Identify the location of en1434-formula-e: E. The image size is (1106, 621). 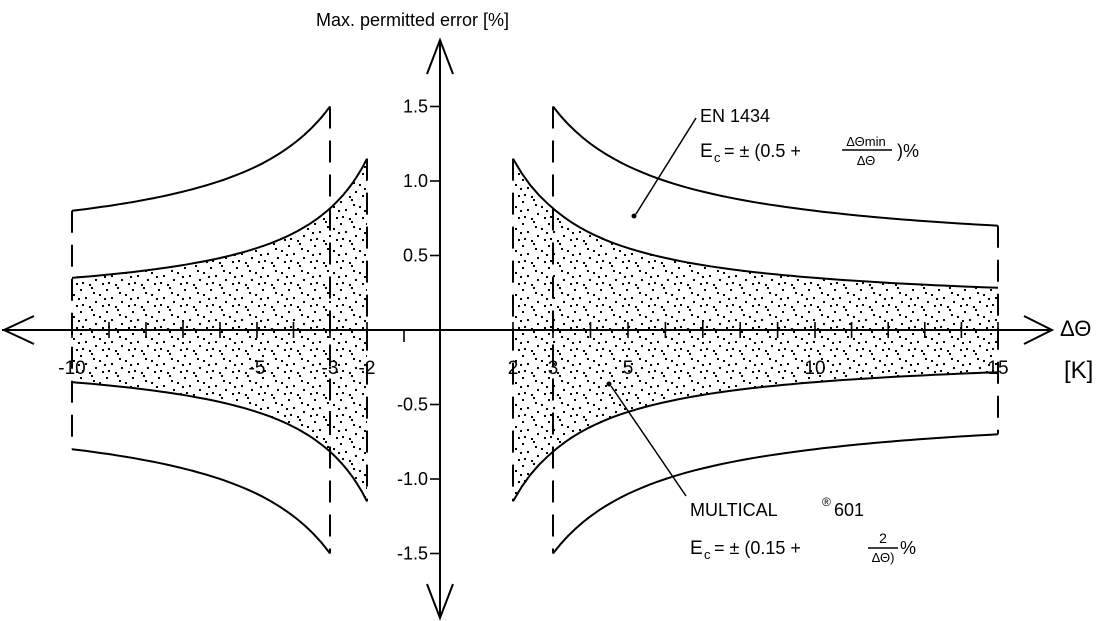
(706, 151).